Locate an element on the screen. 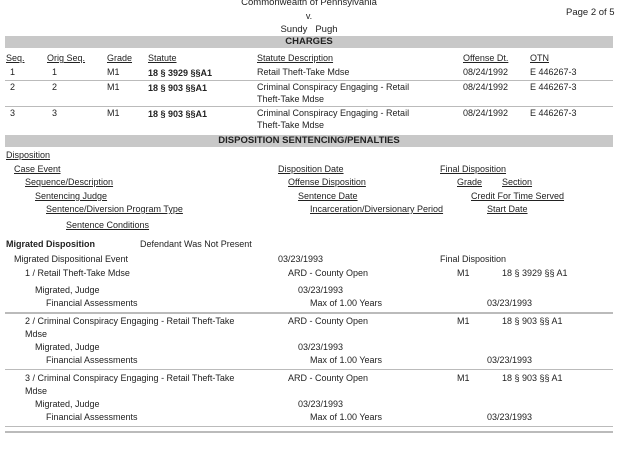 The width and height of the screenshot is (635, 449). versus: v. is located at coordinates (309, 16).